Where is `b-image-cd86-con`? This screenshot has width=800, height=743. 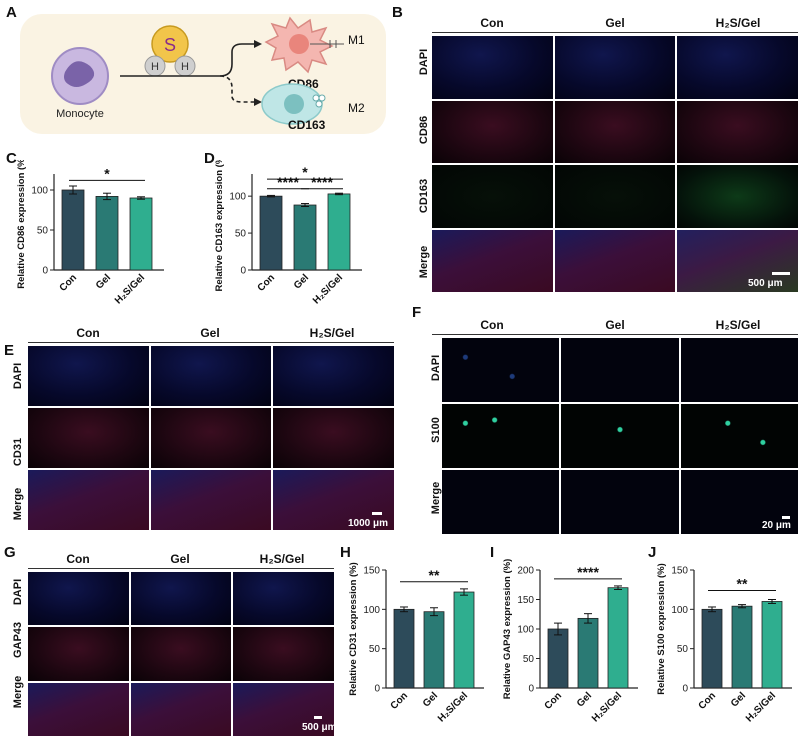
b-image-cd86-con is located at coordinates (492, 131).